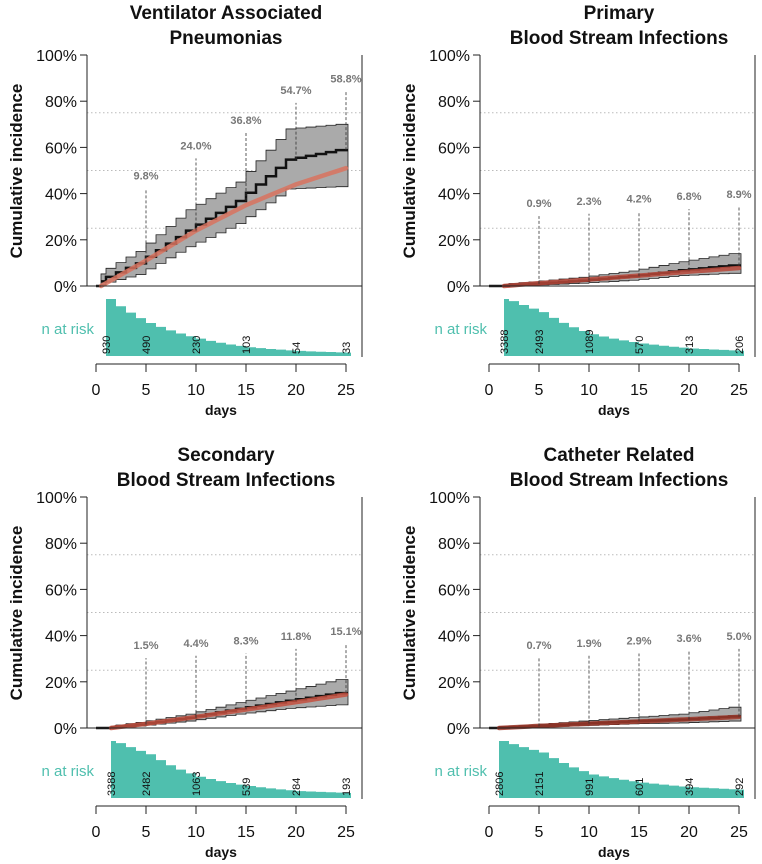  What do you see at coordinates (345, 79) in the screenshot?
I see `incidence-label: 58.8%` at bounding box center [345, 79].